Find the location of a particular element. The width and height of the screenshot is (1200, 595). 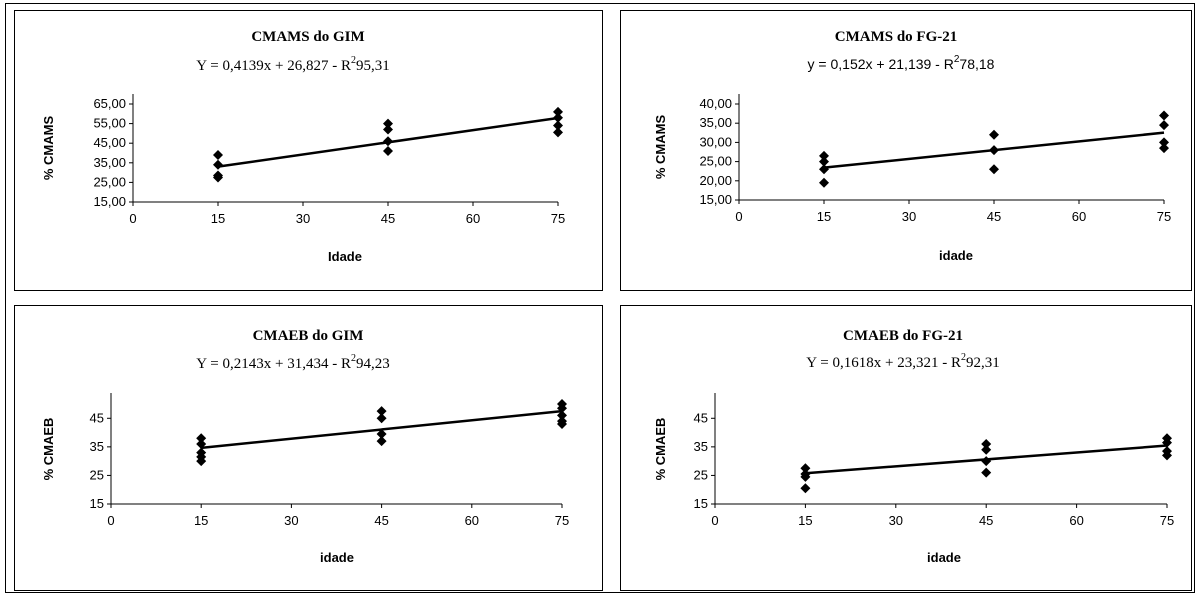

equation-text: Y = 0,4139x + 26,827 - R is located at coordinates (273, 66).